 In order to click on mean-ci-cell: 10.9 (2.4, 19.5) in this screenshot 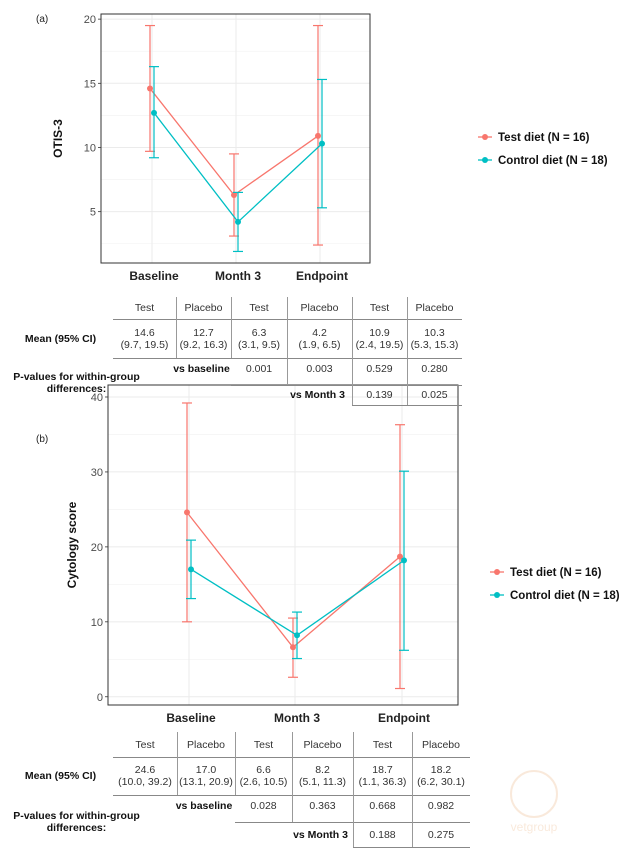, I will do `click(379, 338)`.